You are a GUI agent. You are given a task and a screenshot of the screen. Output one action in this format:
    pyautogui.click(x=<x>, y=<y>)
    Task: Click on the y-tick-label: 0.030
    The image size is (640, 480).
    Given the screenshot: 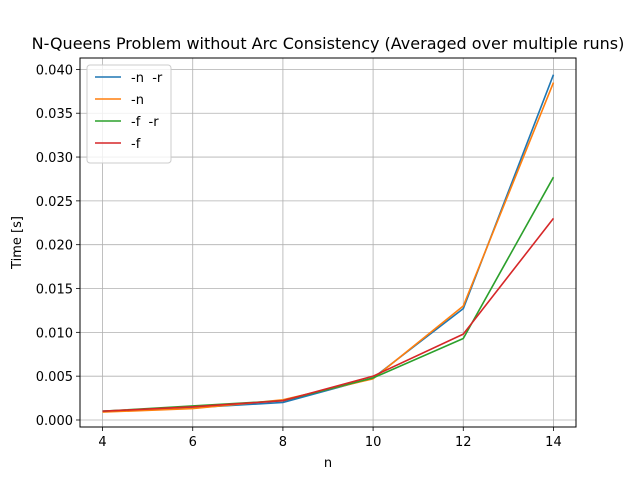 What is the action you would take?
    pyautogui.click(x=54, y=158)
    